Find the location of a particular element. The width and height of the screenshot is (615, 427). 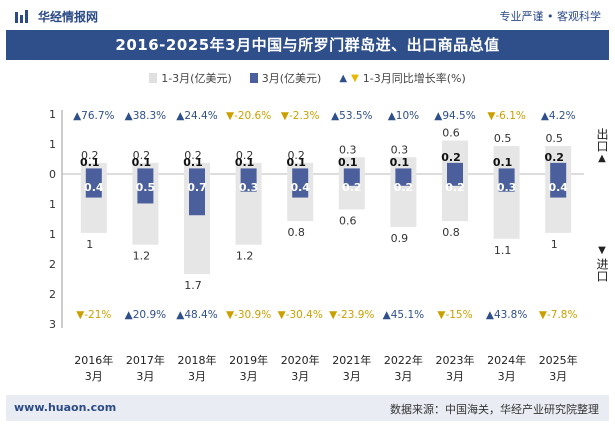

logo-icon is located at coordinates (21, 16).